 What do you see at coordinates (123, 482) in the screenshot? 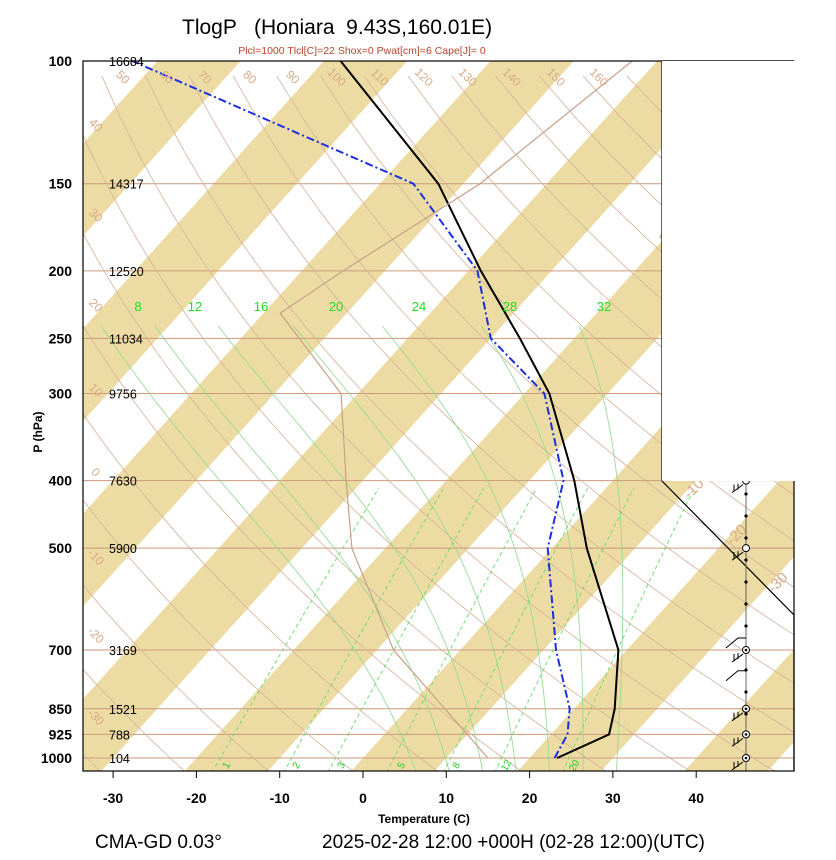
I see `height-label: 7630` at bounding box center [123, 482].